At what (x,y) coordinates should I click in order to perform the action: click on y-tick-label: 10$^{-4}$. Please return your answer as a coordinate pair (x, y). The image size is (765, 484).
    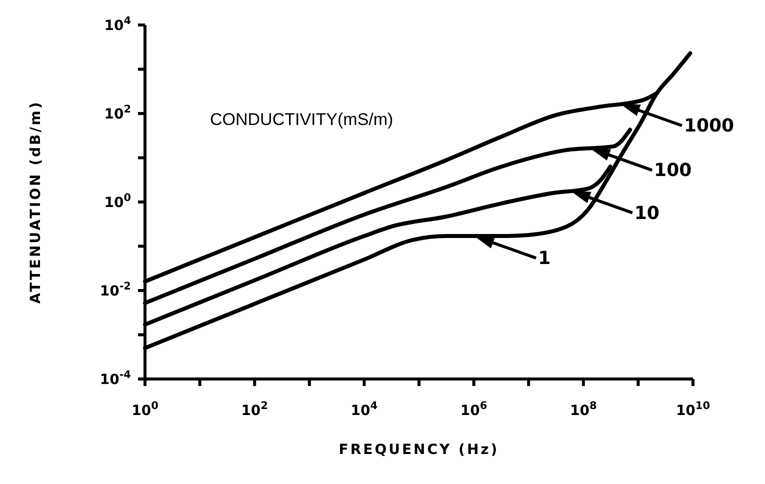
    Looking at the image, I should click on (115, 378).